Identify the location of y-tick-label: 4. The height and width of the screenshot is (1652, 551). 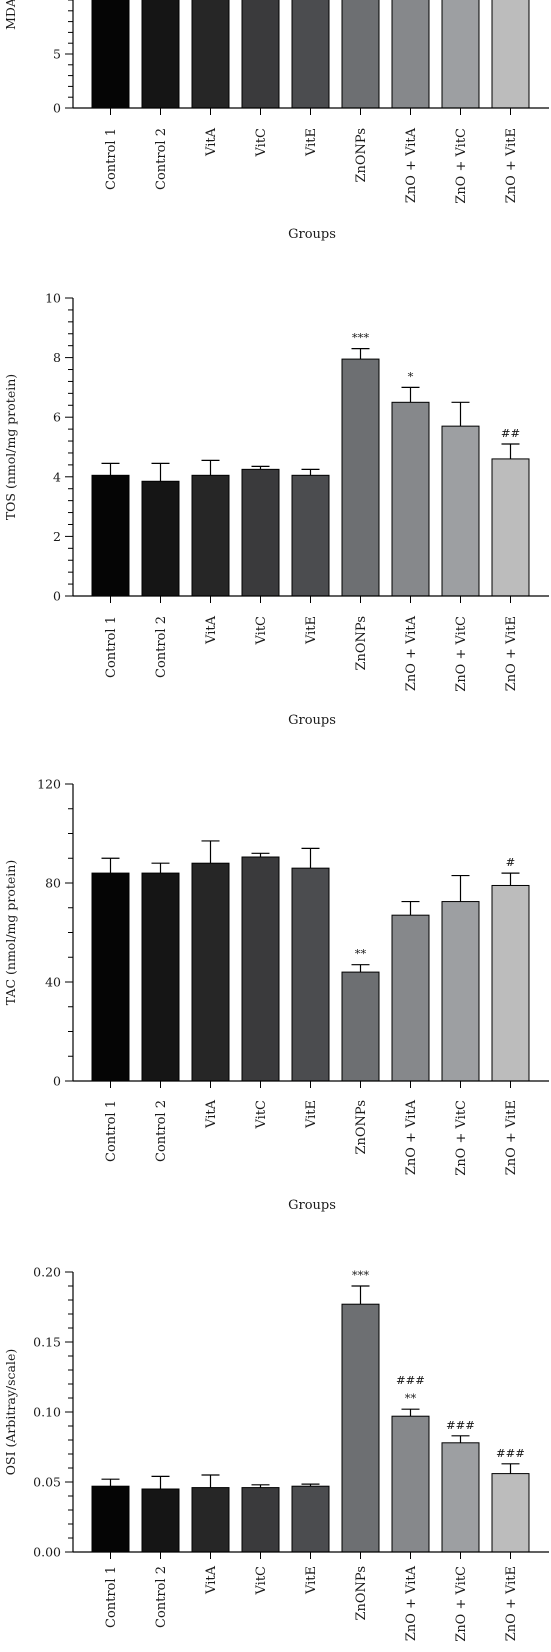
(57, 476).